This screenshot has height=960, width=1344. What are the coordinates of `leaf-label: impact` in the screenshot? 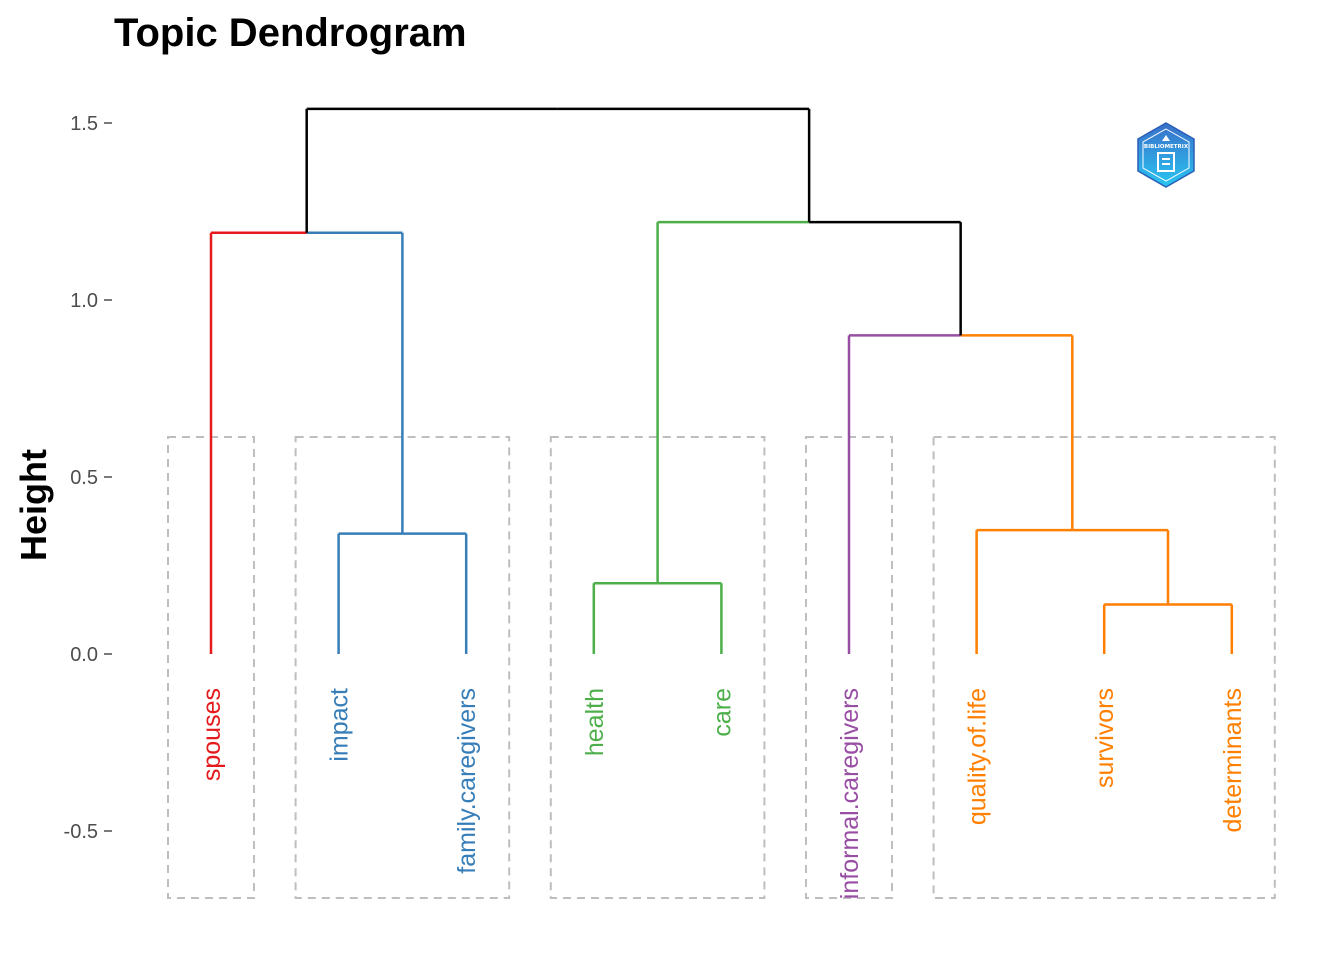 It's located at (340, 725).